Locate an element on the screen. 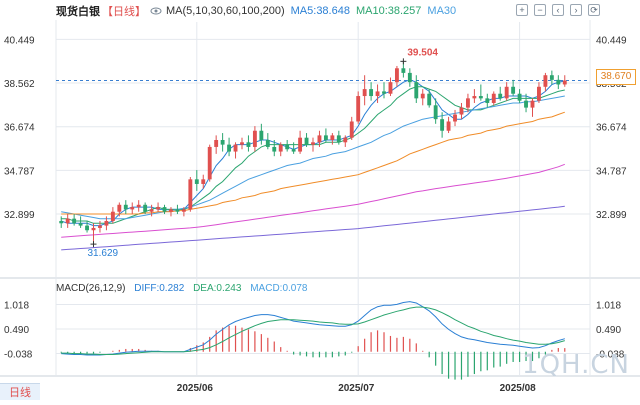  price-tick-label-right: 40.449 is located at coordinates (611, 40).